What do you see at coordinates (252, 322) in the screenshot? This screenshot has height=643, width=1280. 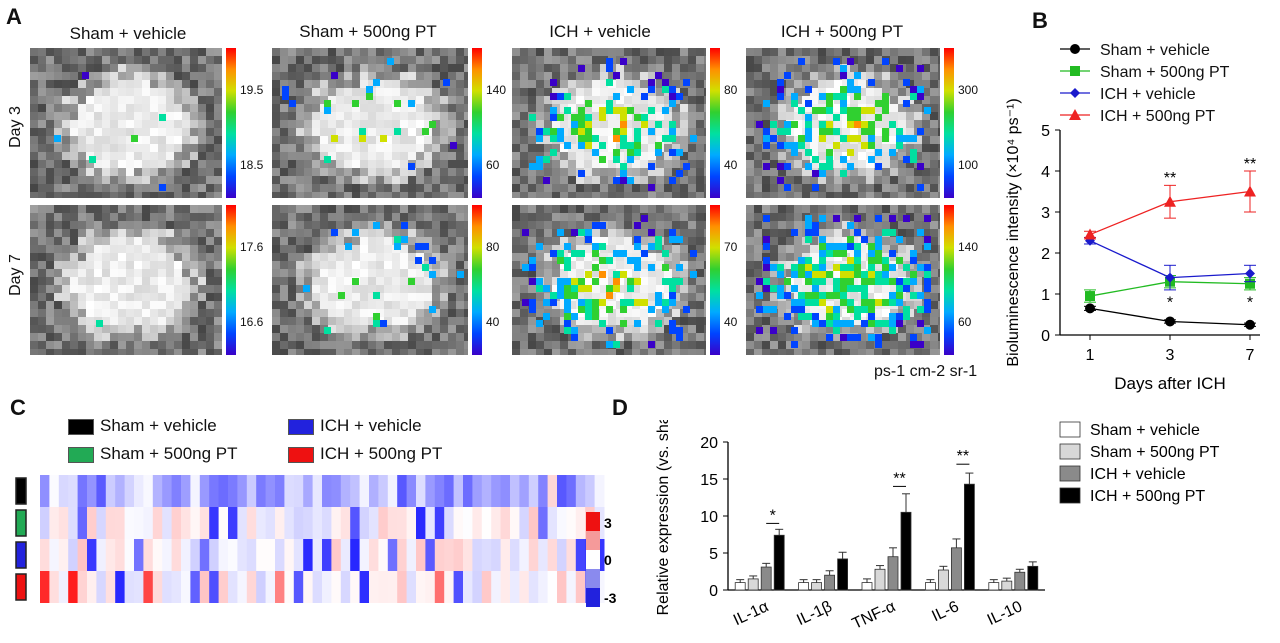 I see `colorbar-tick: 16.6` at bounding box center [252, 322].